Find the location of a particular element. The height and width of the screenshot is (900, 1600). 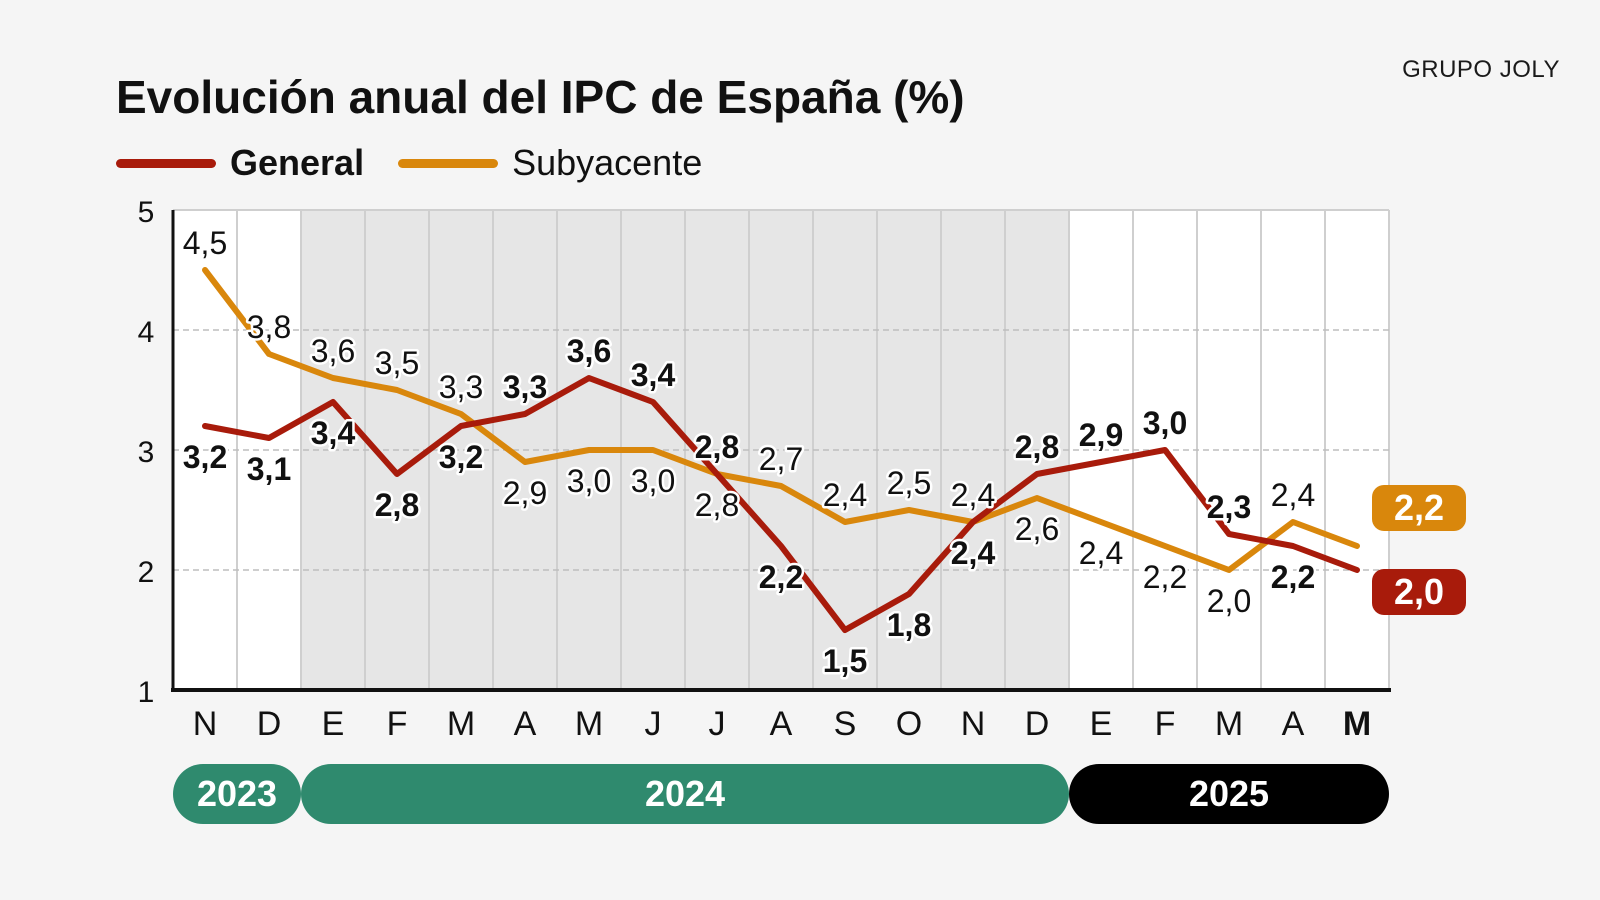

x-tick-label: O is located at coordinates (909, 724).